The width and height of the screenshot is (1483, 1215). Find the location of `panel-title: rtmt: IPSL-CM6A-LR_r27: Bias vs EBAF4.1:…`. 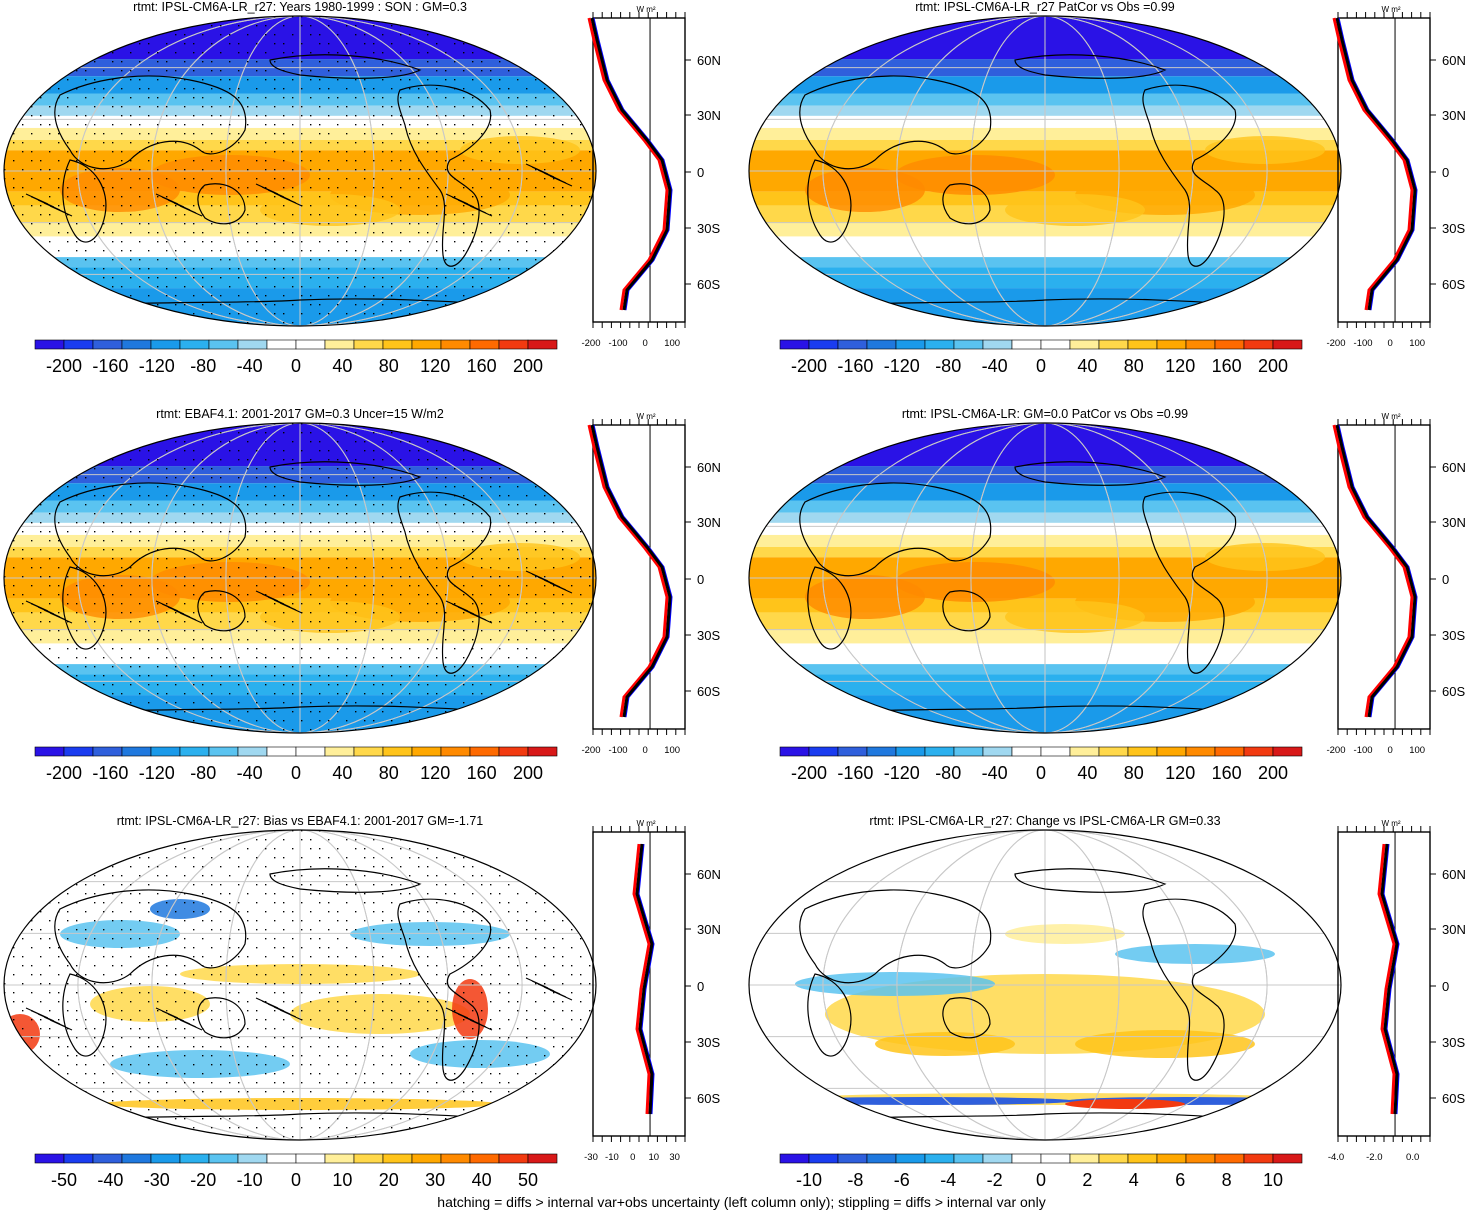

panel-title: rtmt: IPSL-CM6A-LR_r27: Bias vs EBAF4.1:… is located at coordinates (300, 821).